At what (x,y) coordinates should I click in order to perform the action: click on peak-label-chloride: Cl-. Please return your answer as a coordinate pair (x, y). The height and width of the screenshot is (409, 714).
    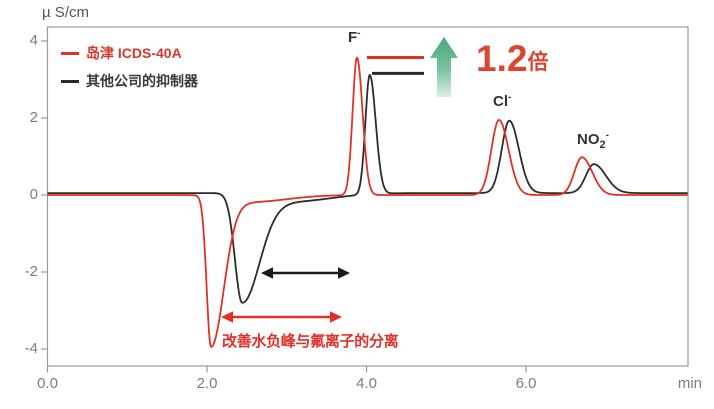
    Looking at the image, I should click on (502, 102).